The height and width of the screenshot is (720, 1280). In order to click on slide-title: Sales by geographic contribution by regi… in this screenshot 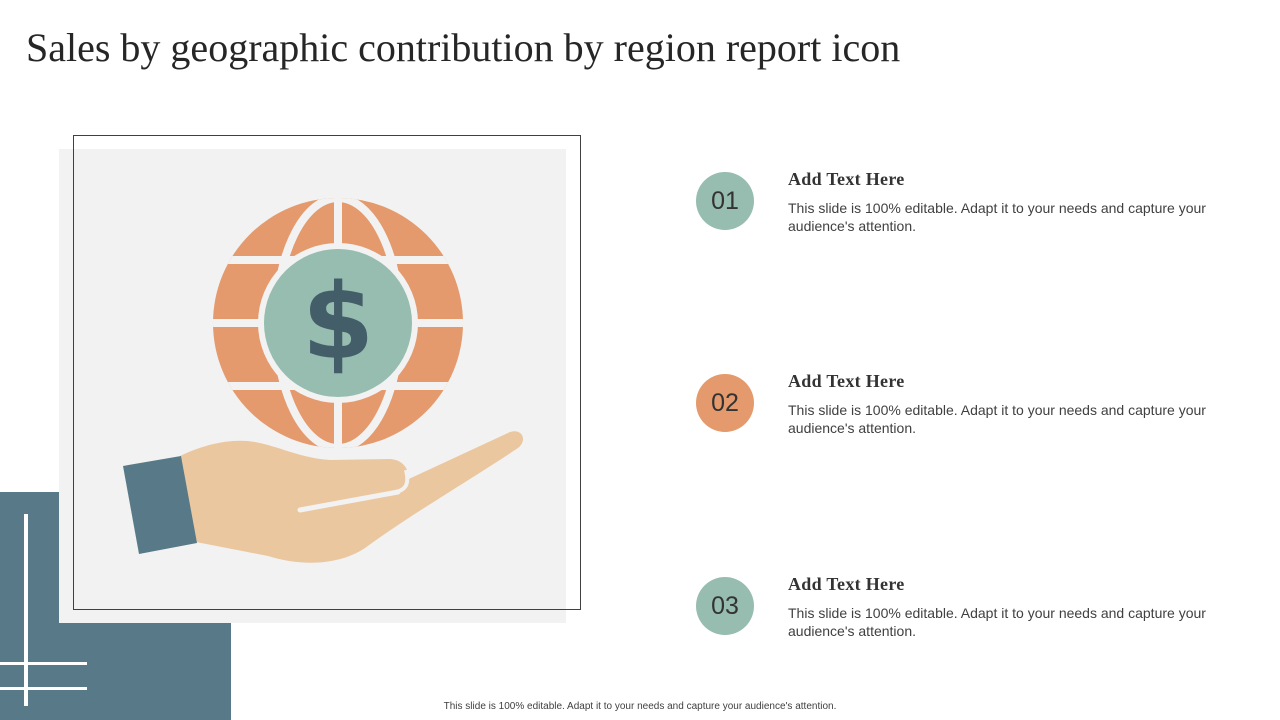, I will do `click(463, 47)`.